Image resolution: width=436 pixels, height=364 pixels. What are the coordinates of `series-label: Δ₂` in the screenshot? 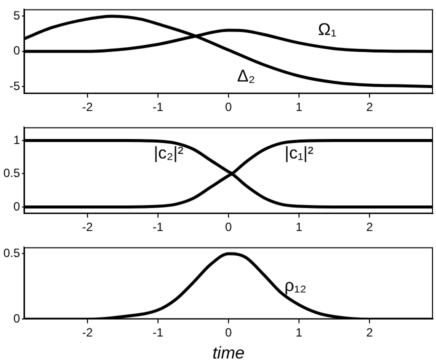 It's located at (246, 76).